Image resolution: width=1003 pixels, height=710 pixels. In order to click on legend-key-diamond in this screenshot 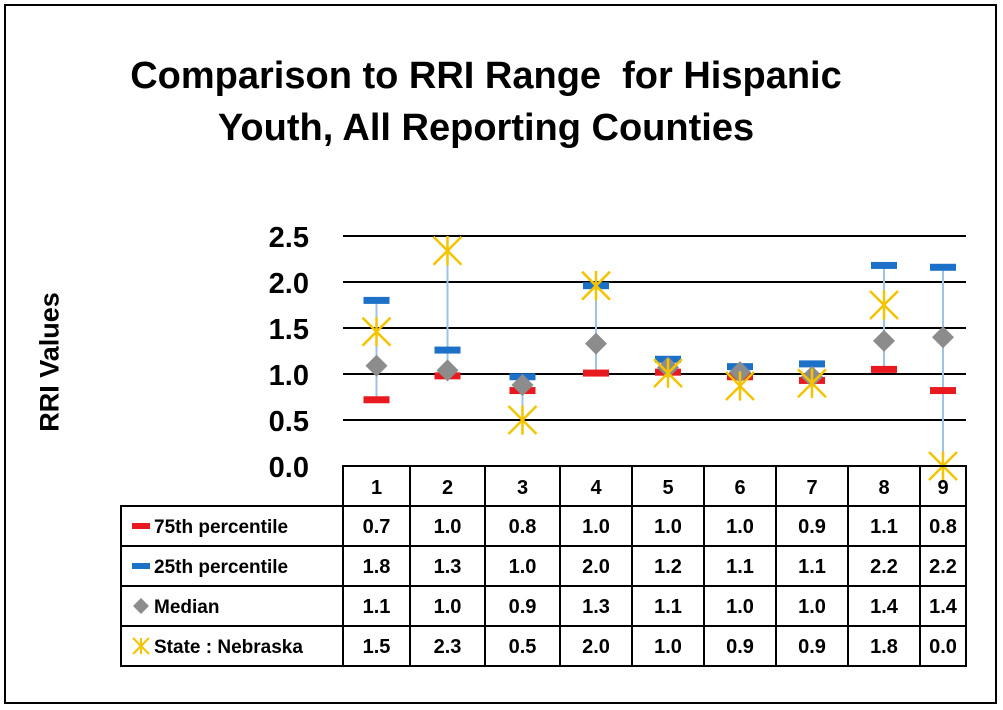, I will do `click(141, 606)`.